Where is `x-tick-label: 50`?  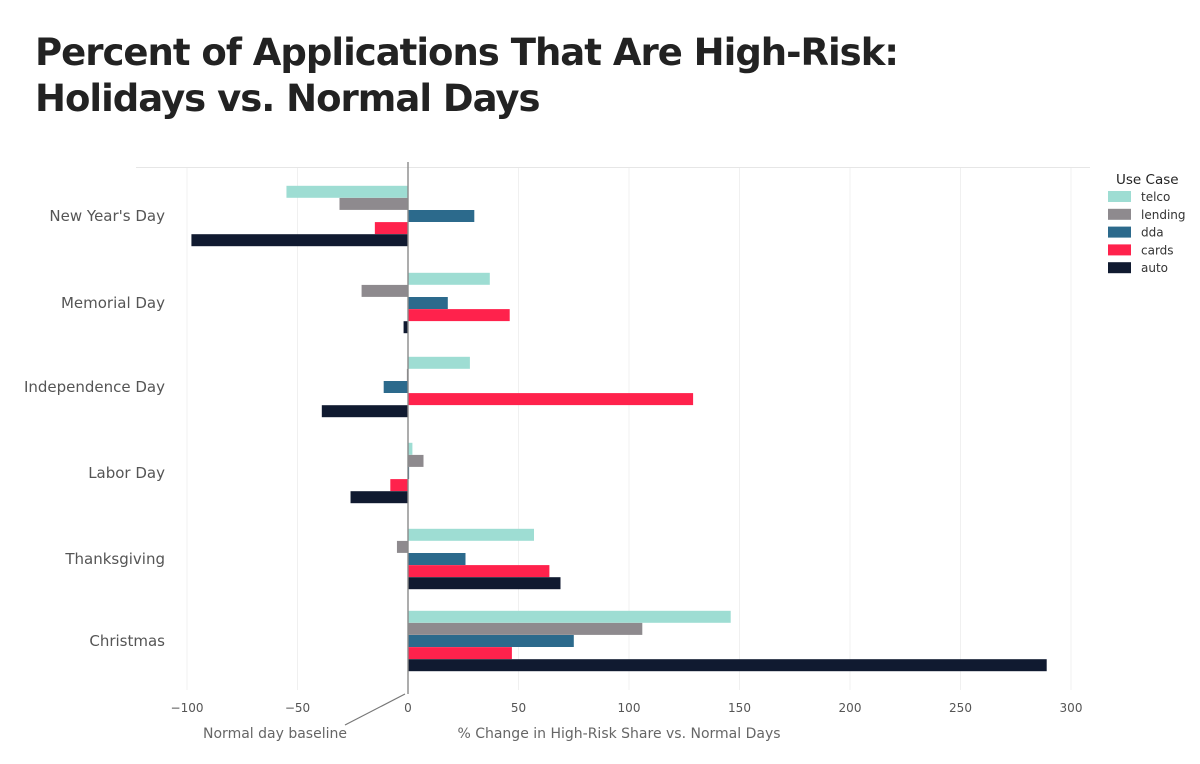 x-tick-label: 50 is located at coordinates (518, 708).